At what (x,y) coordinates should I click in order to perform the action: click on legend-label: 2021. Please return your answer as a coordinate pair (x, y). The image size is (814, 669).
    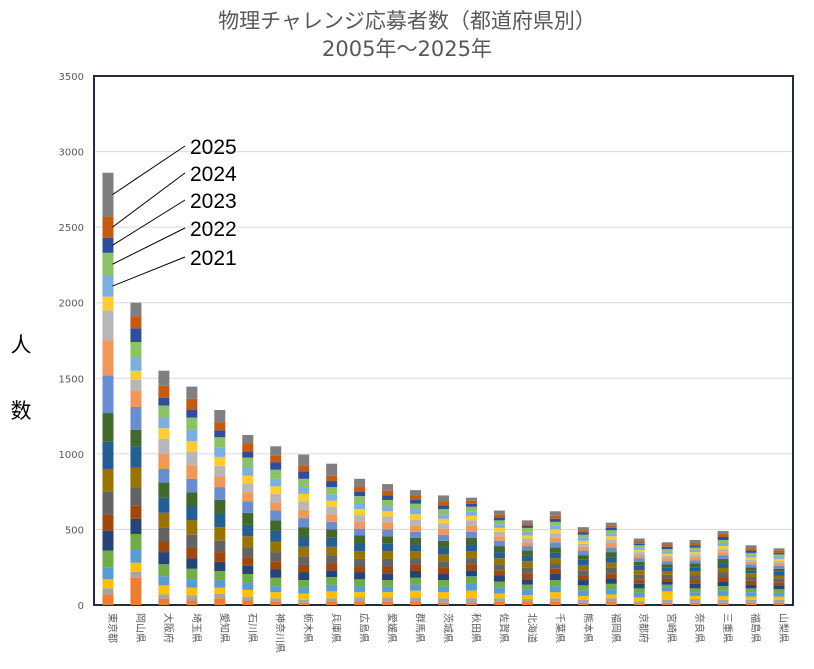
    Looking at the image, I should click on (213, 258).